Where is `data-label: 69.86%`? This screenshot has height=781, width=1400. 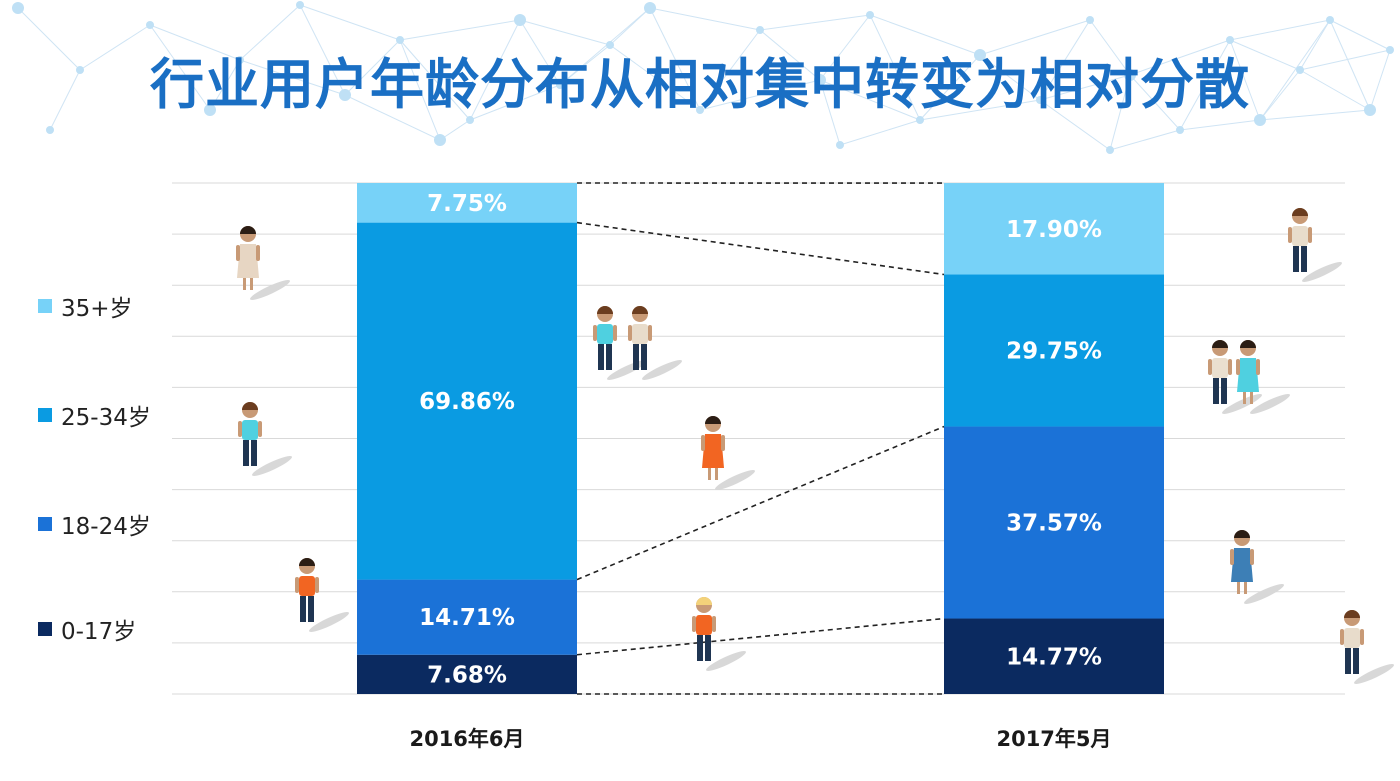 data-label: 69.86% is located at coordinates (467, 402).